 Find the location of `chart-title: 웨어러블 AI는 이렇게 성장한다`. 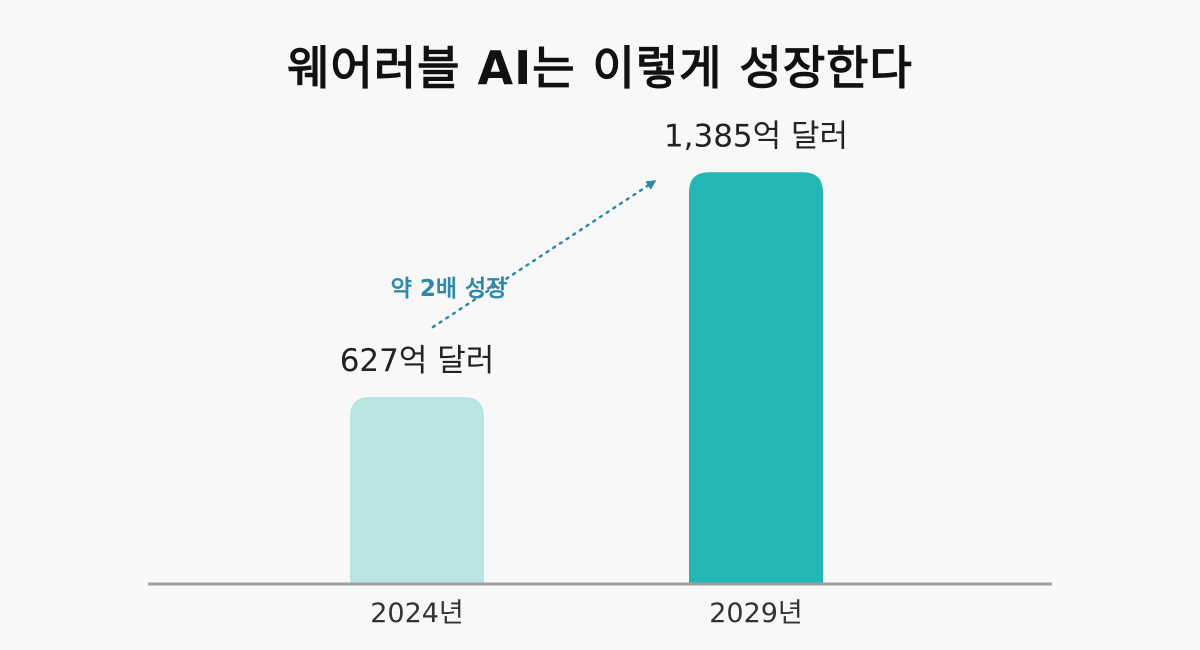

chart-title: 웨어러블 AI는 이렇게 성장한다 is located at coordinates (600, 68).